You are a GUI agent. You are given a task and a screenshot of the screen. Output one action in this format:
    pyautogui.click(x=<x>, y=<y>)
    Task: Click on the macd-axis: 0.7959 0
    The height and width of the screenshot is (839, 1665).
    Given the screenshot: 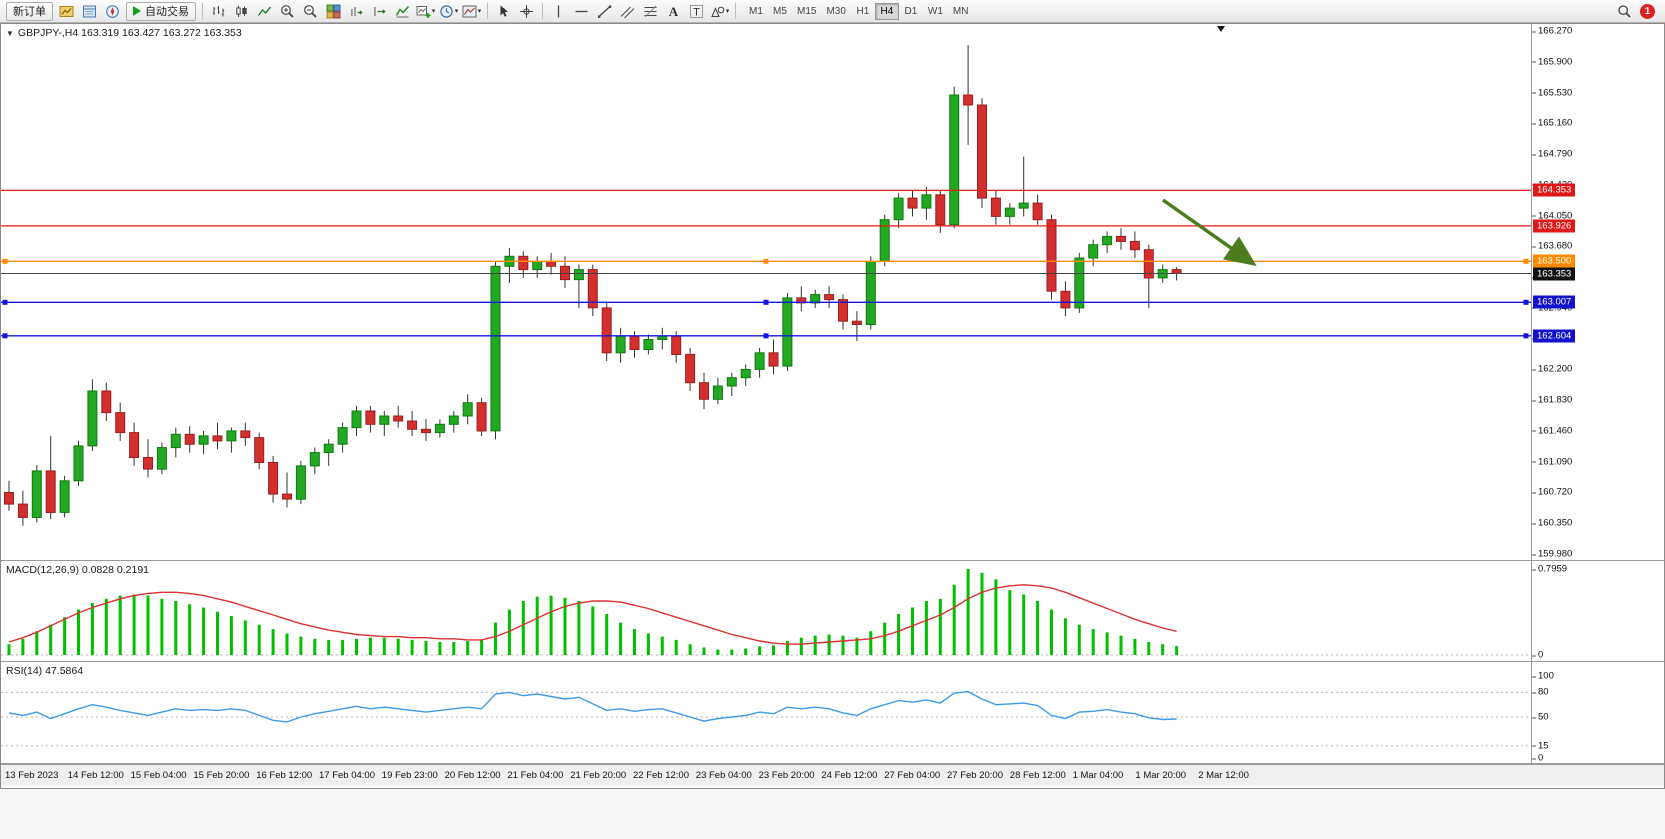 What is the action you would take?
    pyautogui.click(x=1597, y=611)
    